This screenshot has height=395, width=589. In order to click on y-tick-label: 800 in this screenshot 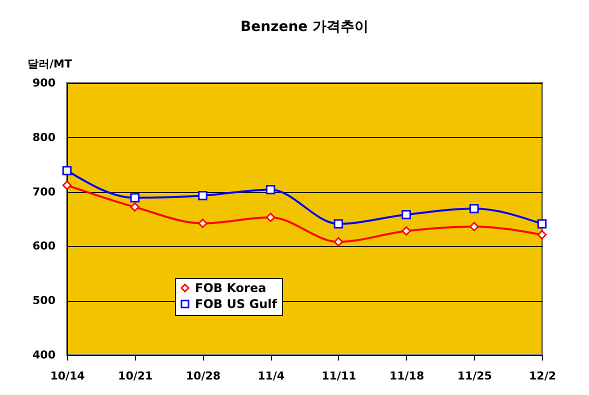, I will do `click(44, 137)`.